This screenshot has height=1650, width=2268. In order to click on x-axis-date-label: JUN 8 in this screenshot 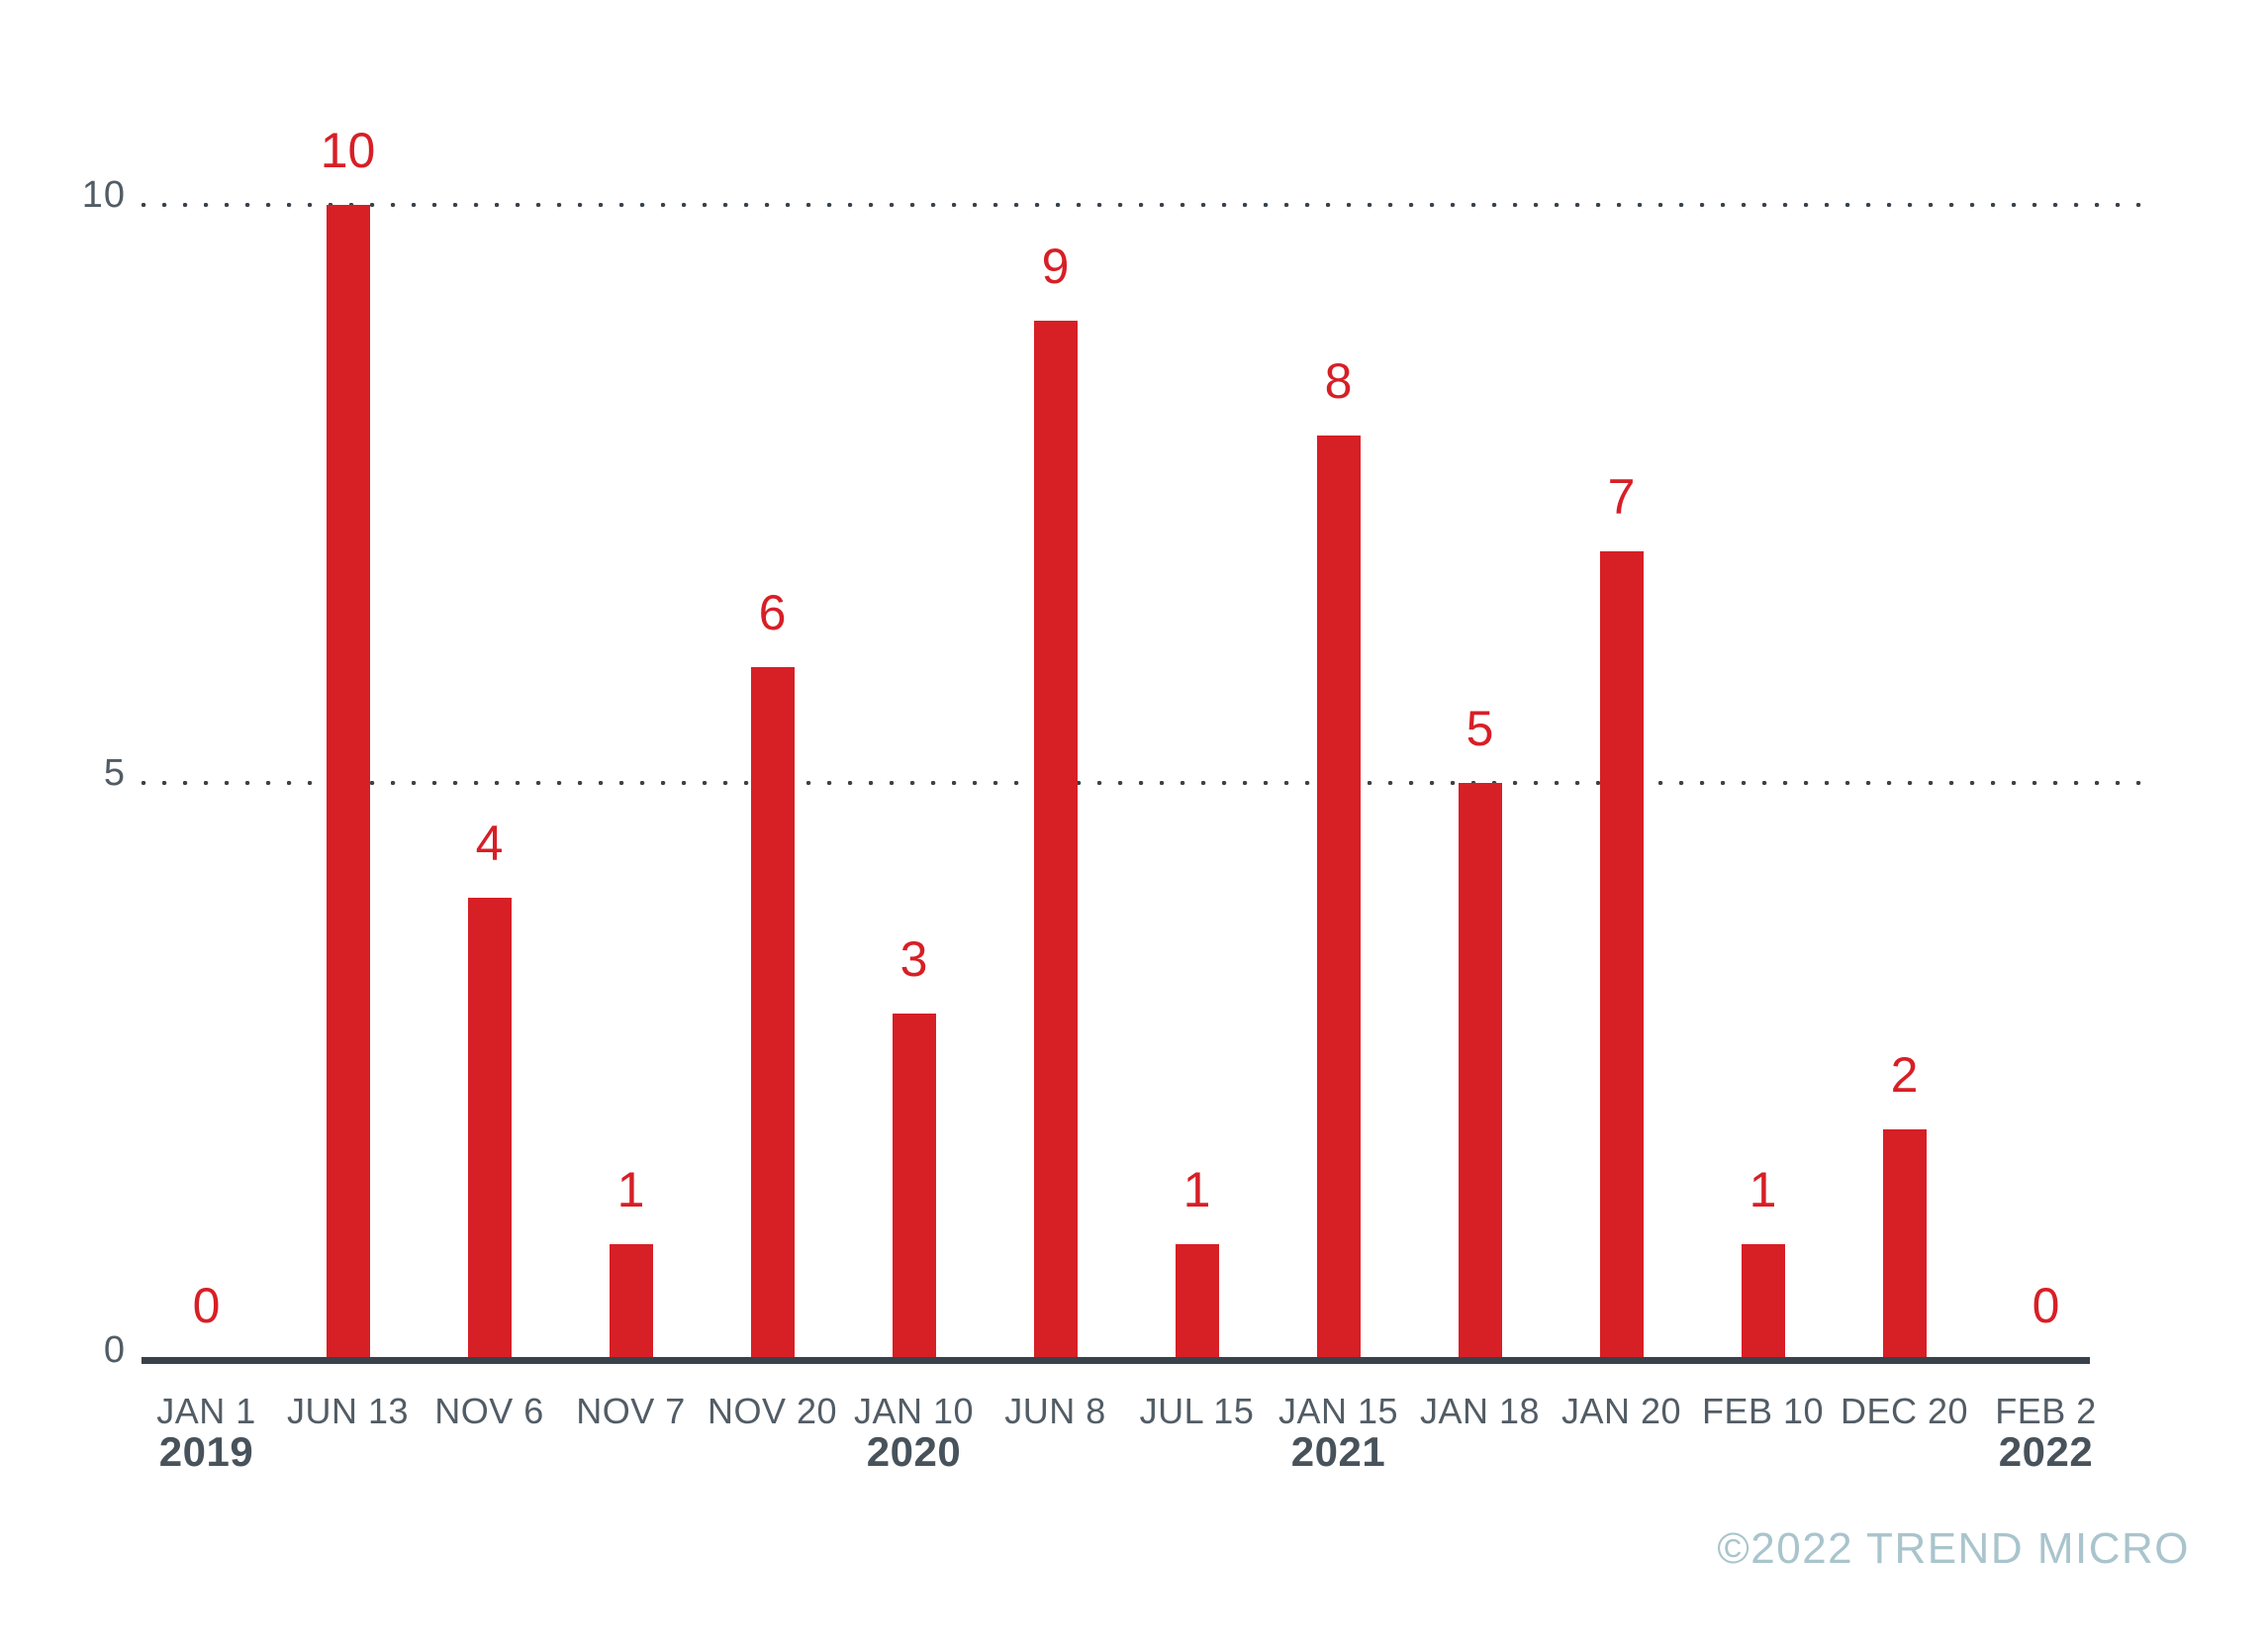, I will do `click(1055, 1411)`.